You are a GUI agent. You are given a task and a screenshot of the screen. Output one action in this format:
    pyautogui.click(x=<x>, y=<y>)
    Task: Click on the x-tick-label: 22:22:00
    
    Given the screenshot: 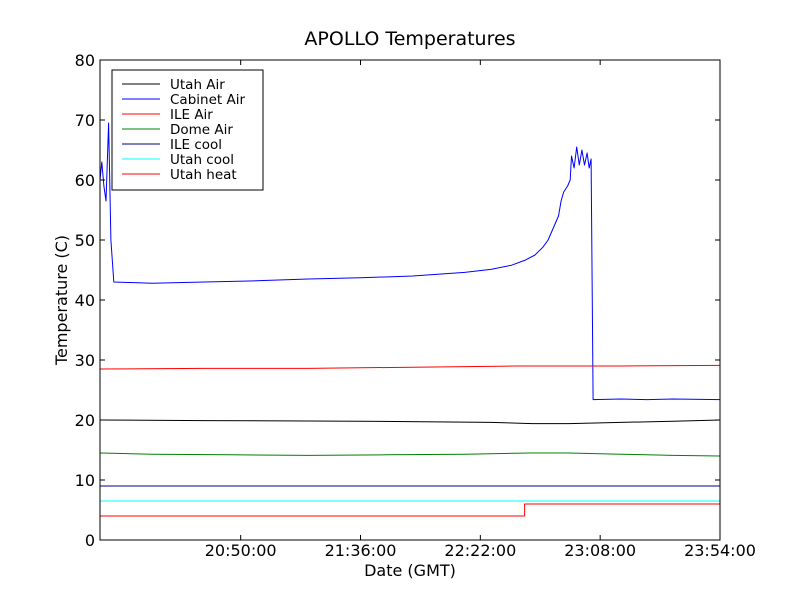 What is the action you would take?
    pyautogui.click(x=480, y=550)
    